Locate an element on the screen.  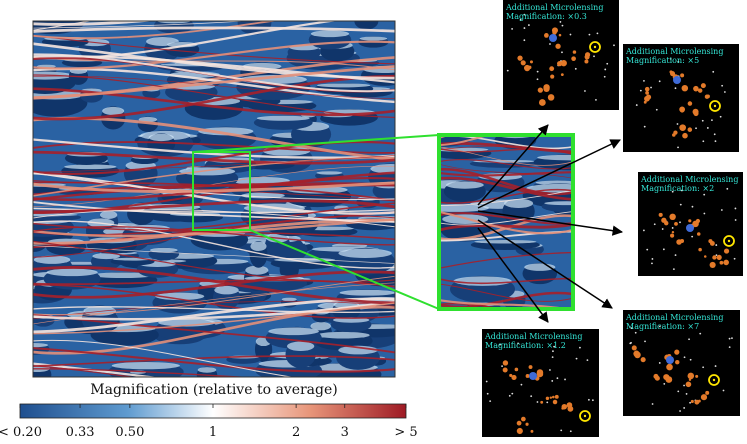
caption-line-2: Magnification: ×2 is located at coordinates (678, 188).